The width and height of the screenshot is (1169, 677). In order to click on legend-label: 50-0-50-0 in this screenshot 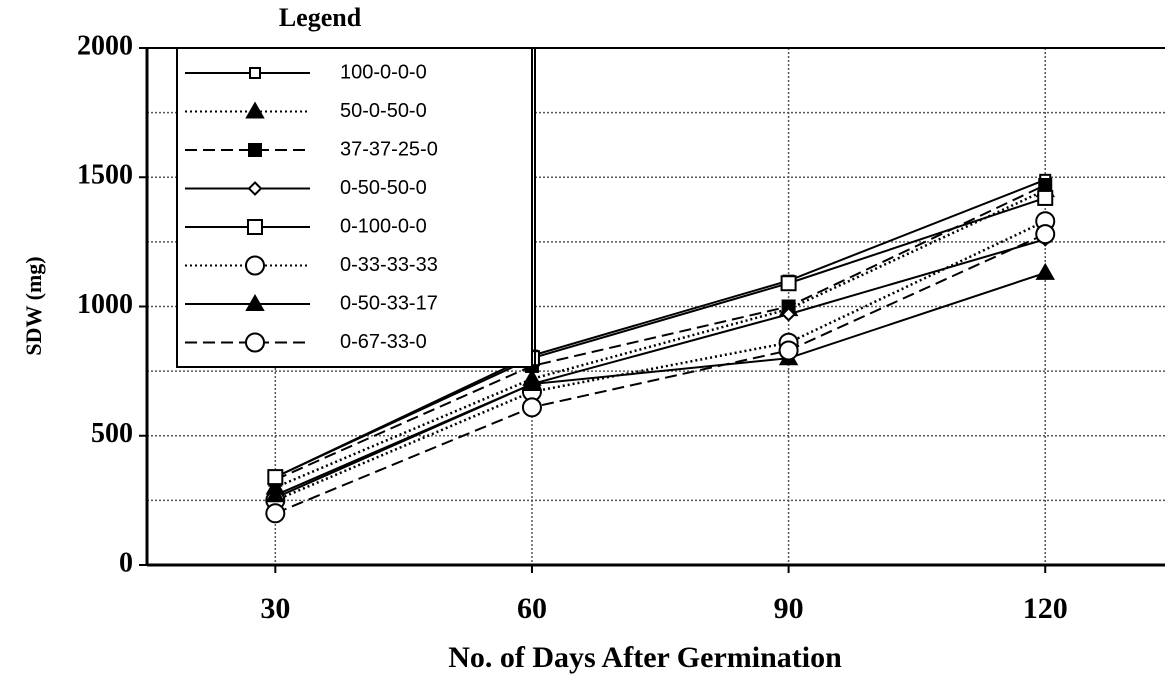, I will do `click(383, 111)`.